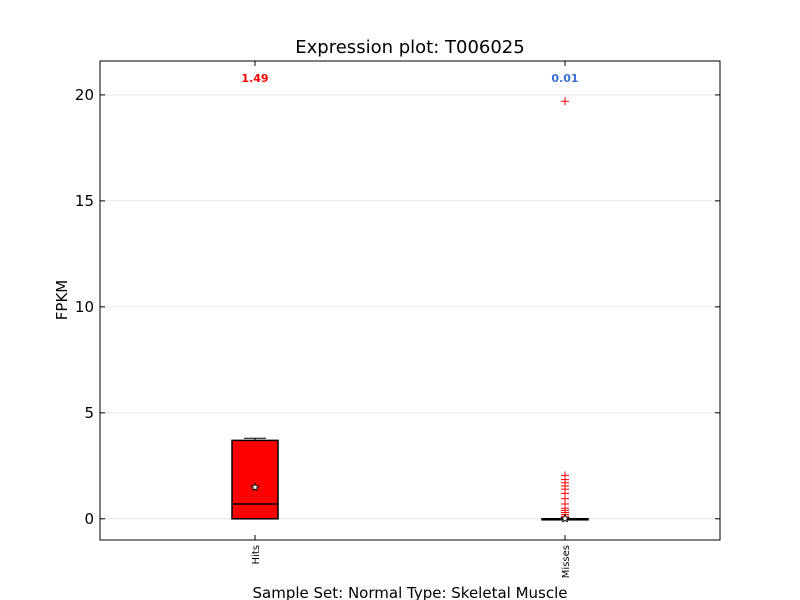 Image resolution: width=800 pixels, height=600 pixels. I want to click on box-hits, so click(255, 479).